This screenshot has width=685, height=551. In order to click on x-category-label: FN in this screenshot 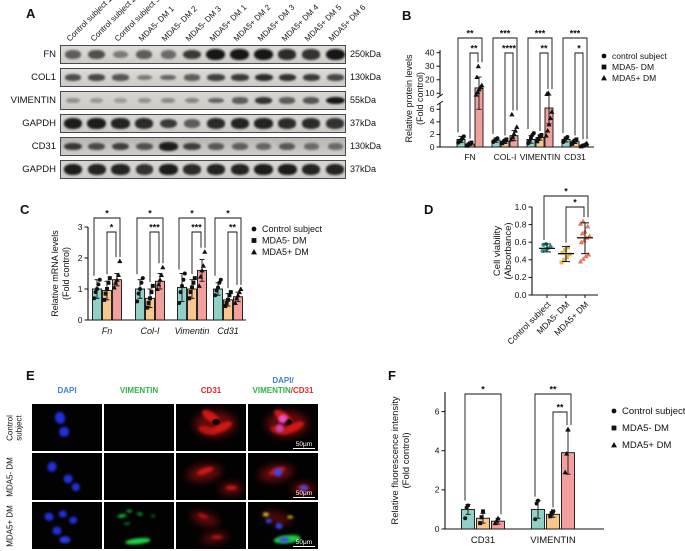, I will do `click(469, 157)`.